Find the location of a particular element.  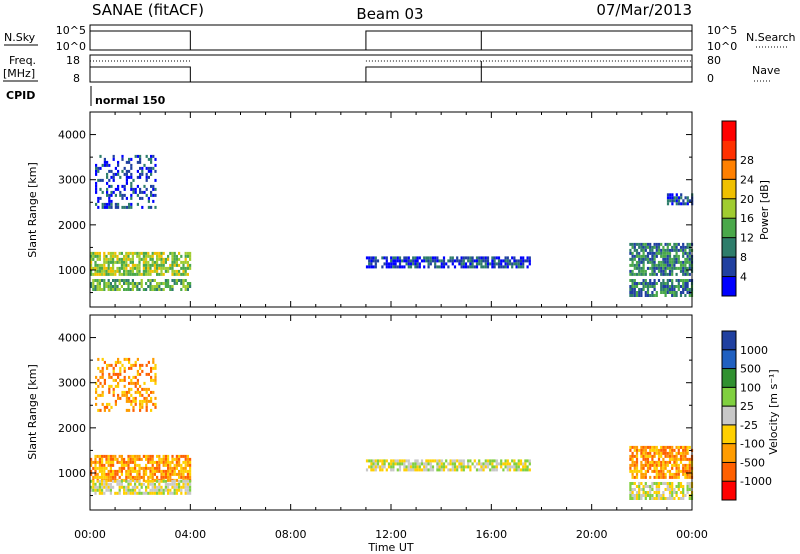

nsky-tick-top: 10^5 is located at coordinates (71, 30).